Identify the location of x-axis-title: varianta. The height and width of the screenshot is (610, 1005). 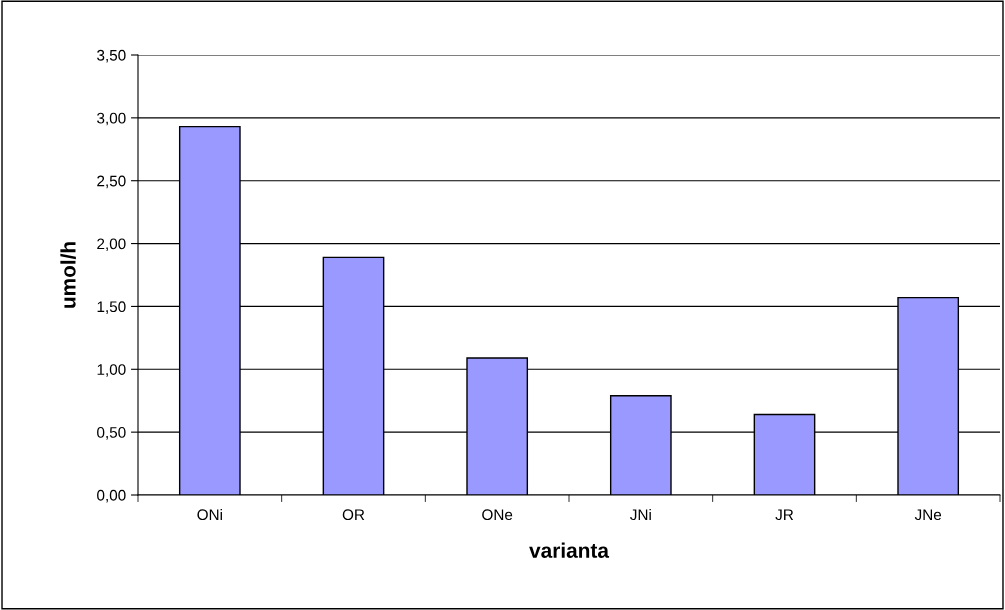
(569, 550).